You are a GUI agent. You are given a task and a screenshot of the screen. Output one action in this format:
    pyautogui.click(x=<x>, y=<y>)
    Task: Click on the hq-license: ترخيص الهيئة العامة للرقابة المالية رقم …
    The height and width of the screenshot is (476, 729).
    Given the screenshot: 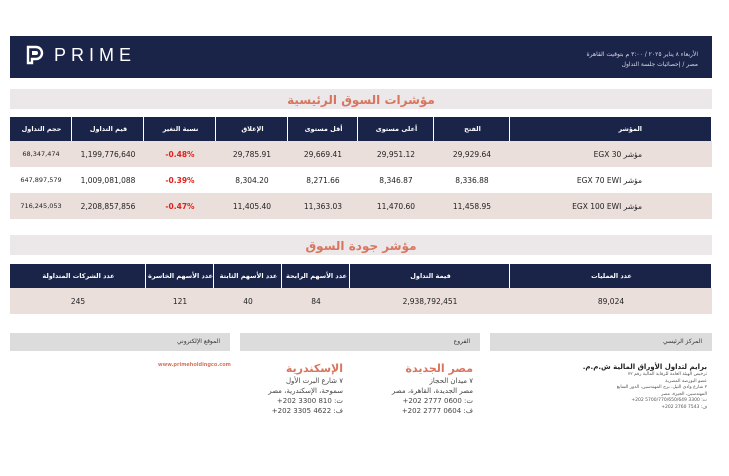 What is the action you would take?
    pyautogui.click(x=667, y=374)
    